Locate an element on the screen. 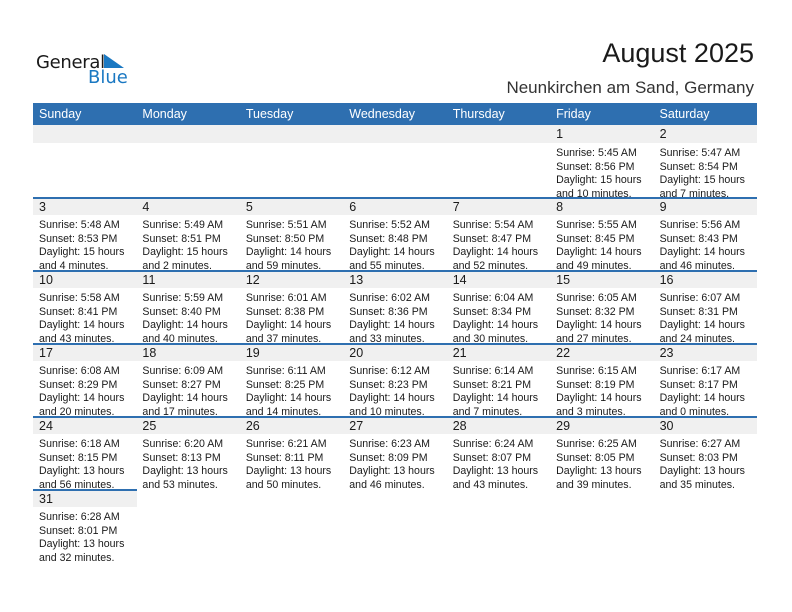  sunrise-time: Sunrise: 6:20 AM is located at coordinates (183, 444).